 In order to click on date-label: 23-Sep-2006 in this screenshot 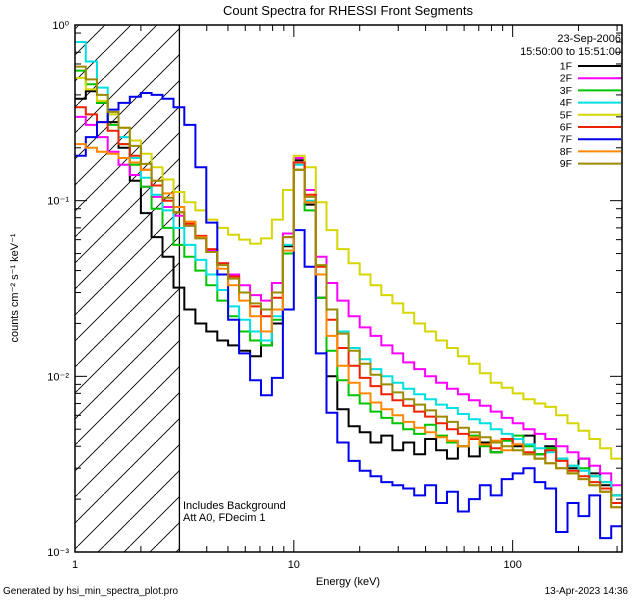, I will do `click(589, 39)`.